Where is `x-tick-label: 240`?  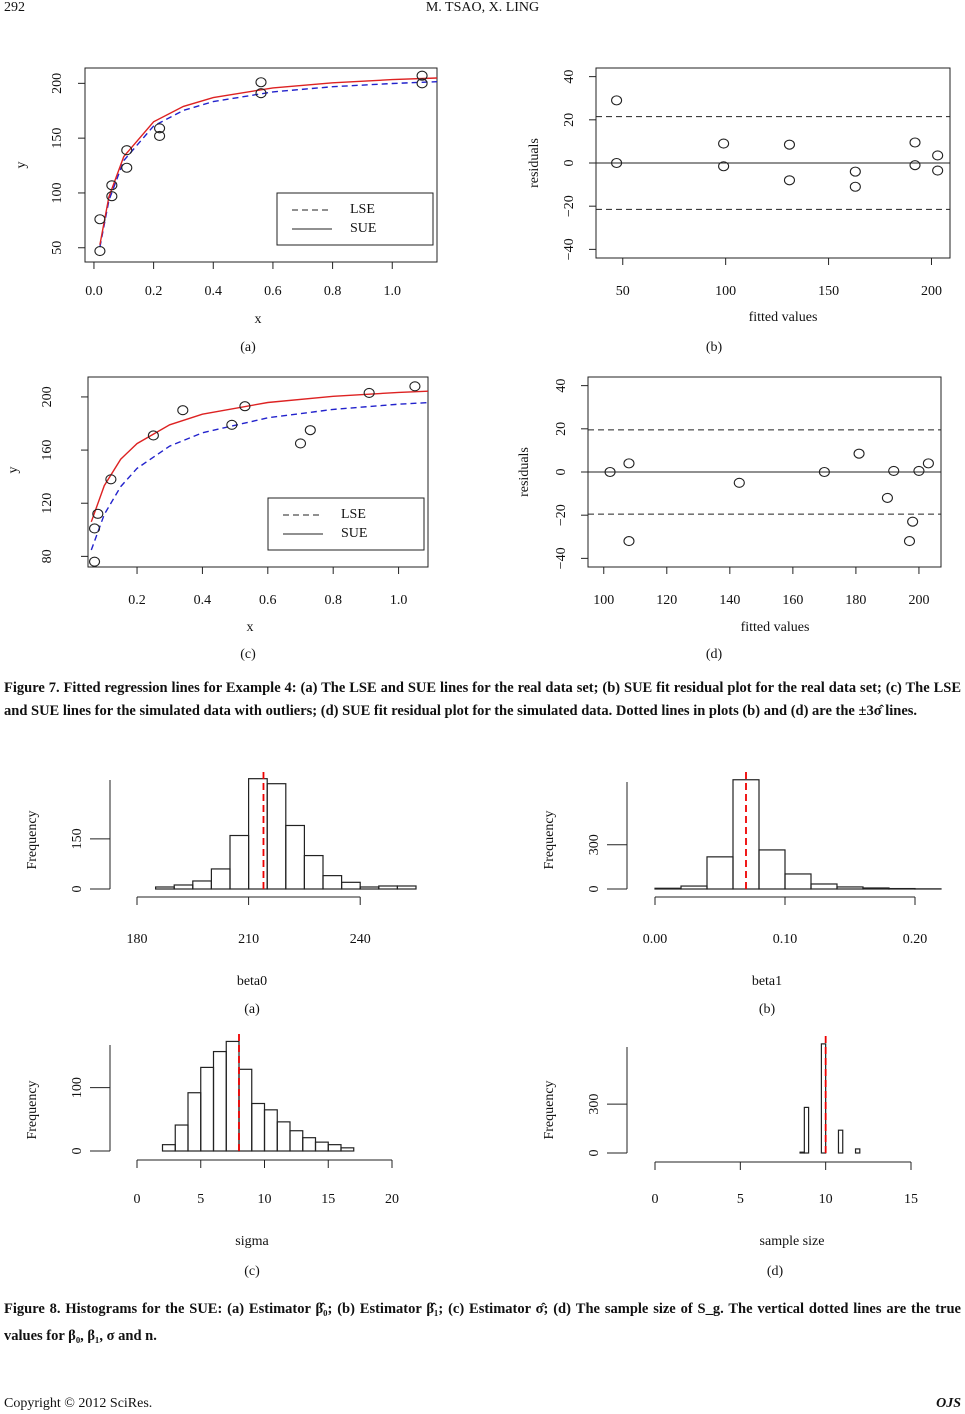 x-tick-label: 240 is located at coordinates (360, 939).